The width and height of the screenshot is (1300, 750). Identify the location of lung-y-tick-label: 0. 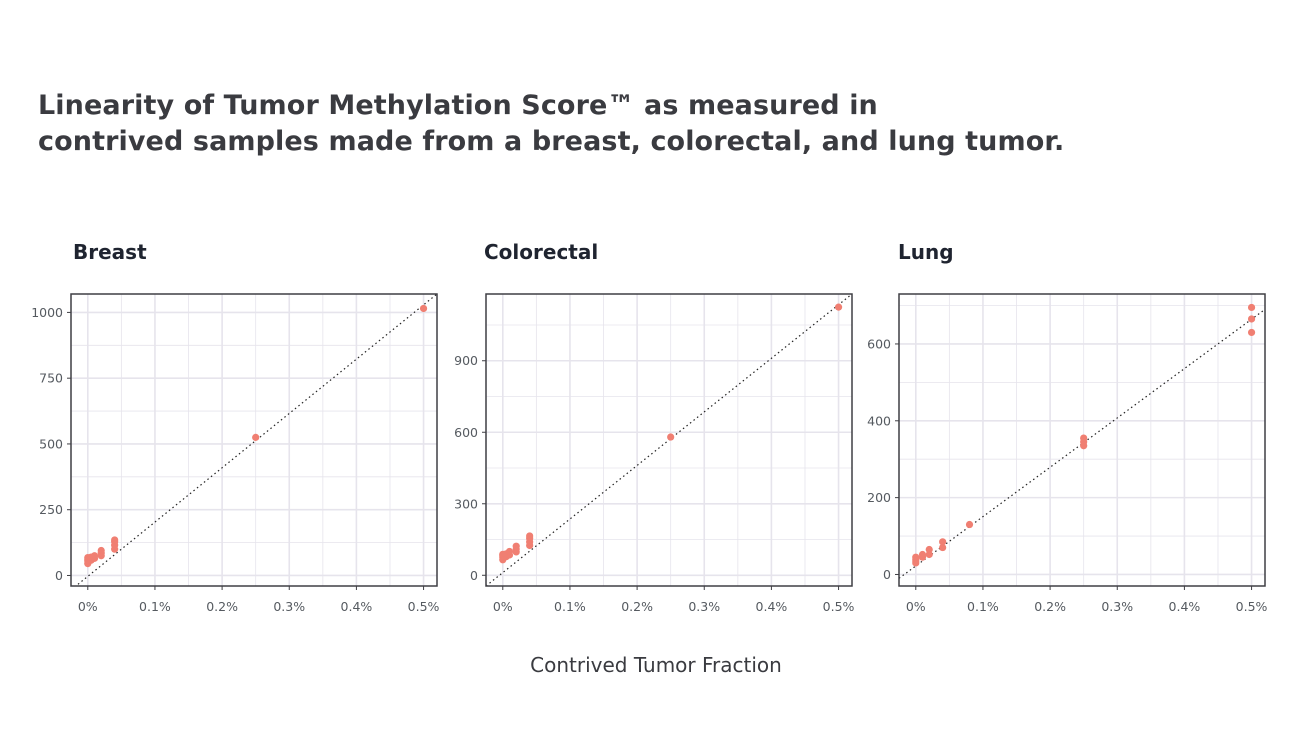
(887, 574).